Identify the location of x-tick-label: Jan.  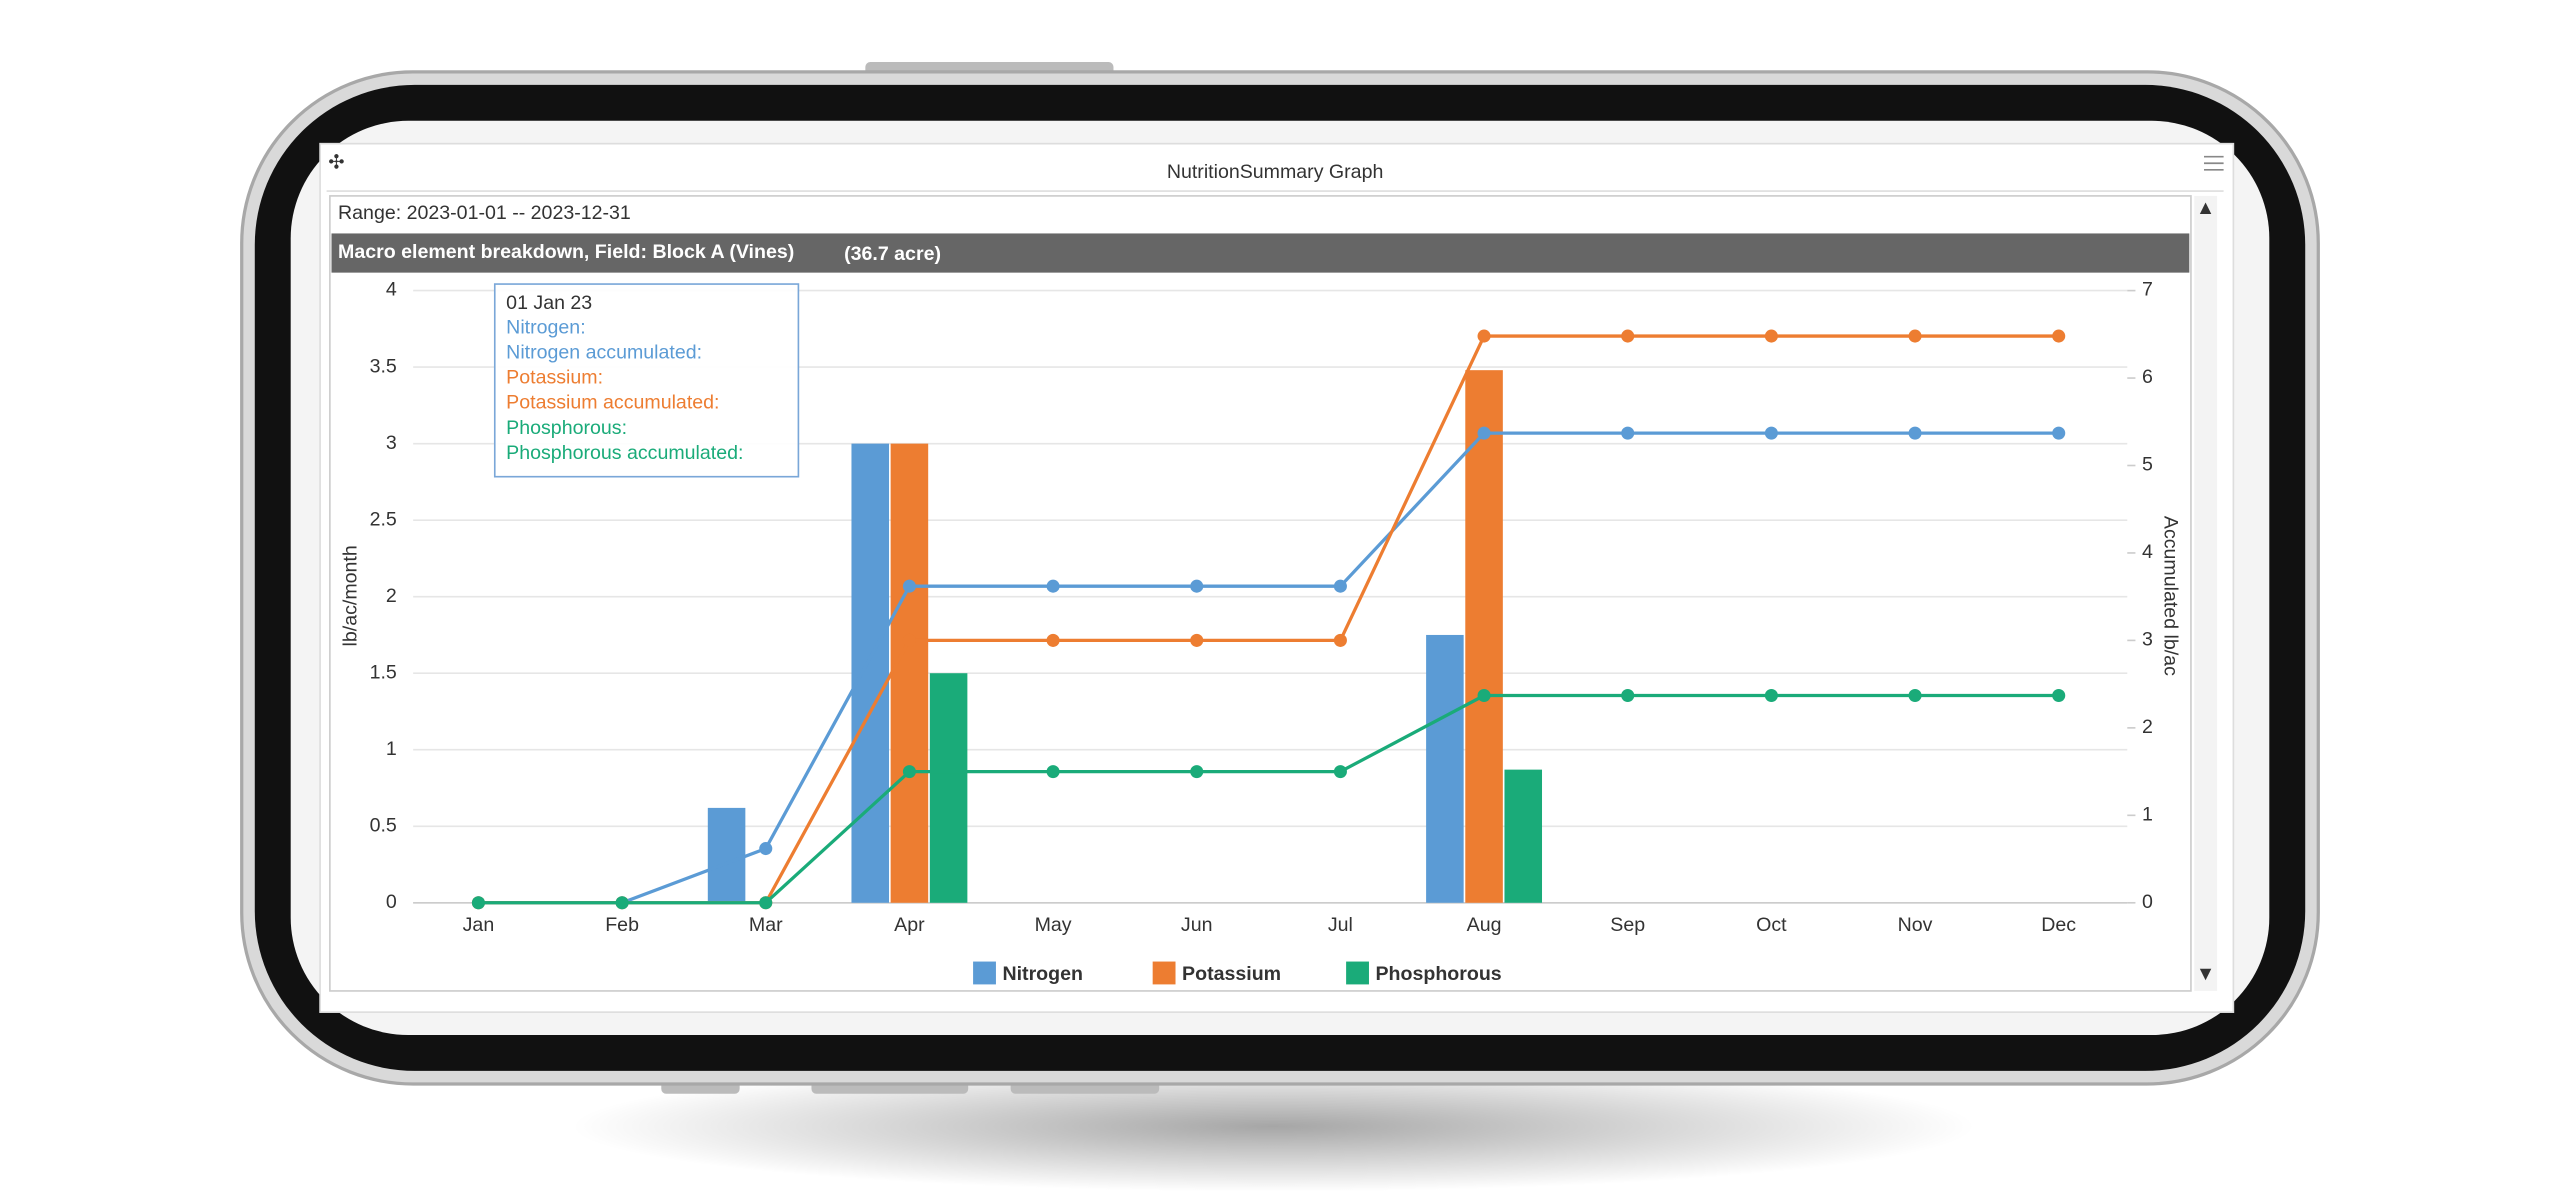
(479, 925).